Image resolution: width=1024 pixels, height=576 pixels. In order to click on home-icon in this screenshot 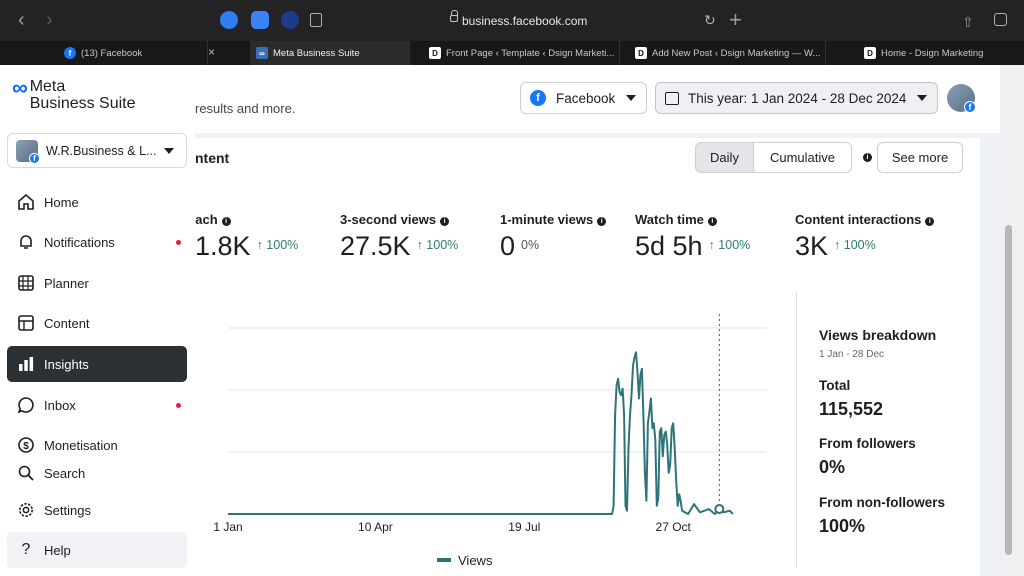, I will do `click(26, 202)`.